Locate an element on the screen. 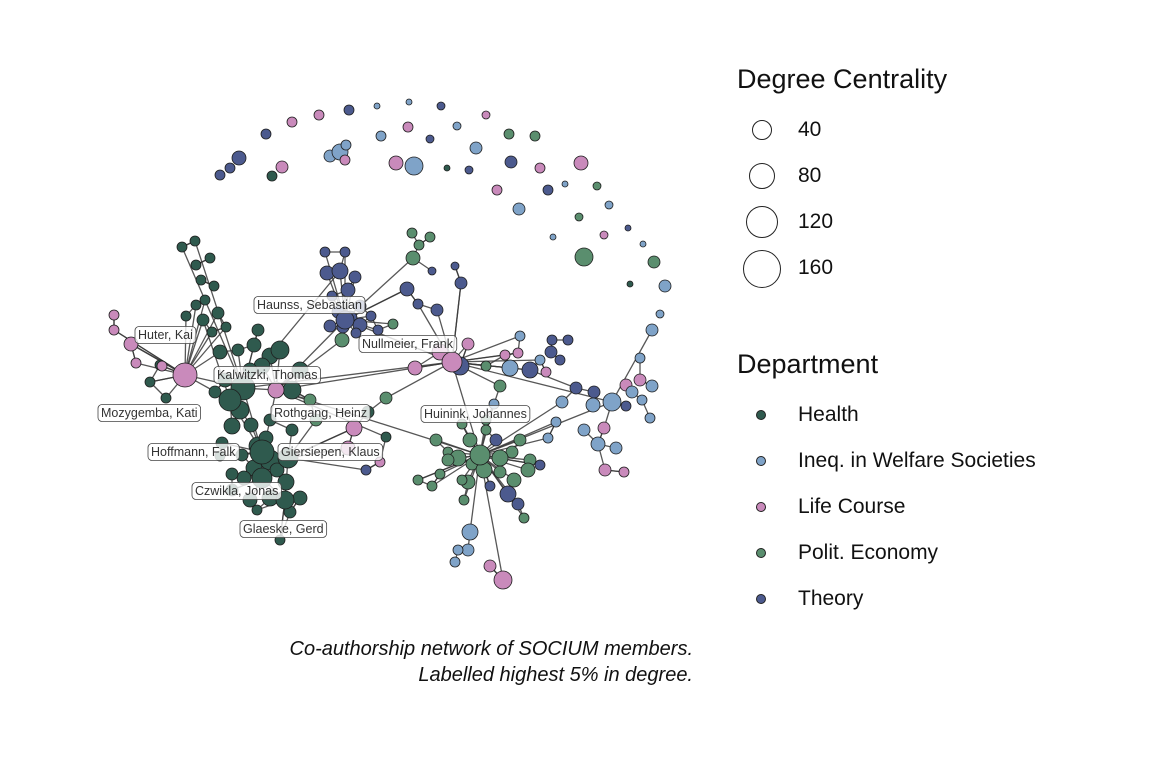 Image resolution: width=1152 pixels, height=768 pixels. dept-legend-title: Department is located at coordinates (808, 364).